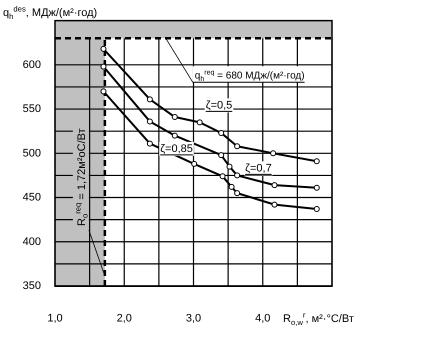 Image resolution: width=423 pixels, height=344 pixels. Describe the element at coordinates (31, 153) in the screenshot. I see `y-tick-label: 500` at that location.